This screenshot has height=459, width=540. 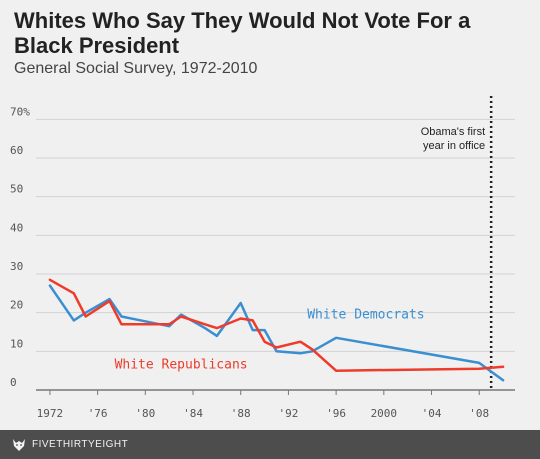 I want to click on footer-brand: FIVETHIRTYEIGHT, so click(x=80, y=444).